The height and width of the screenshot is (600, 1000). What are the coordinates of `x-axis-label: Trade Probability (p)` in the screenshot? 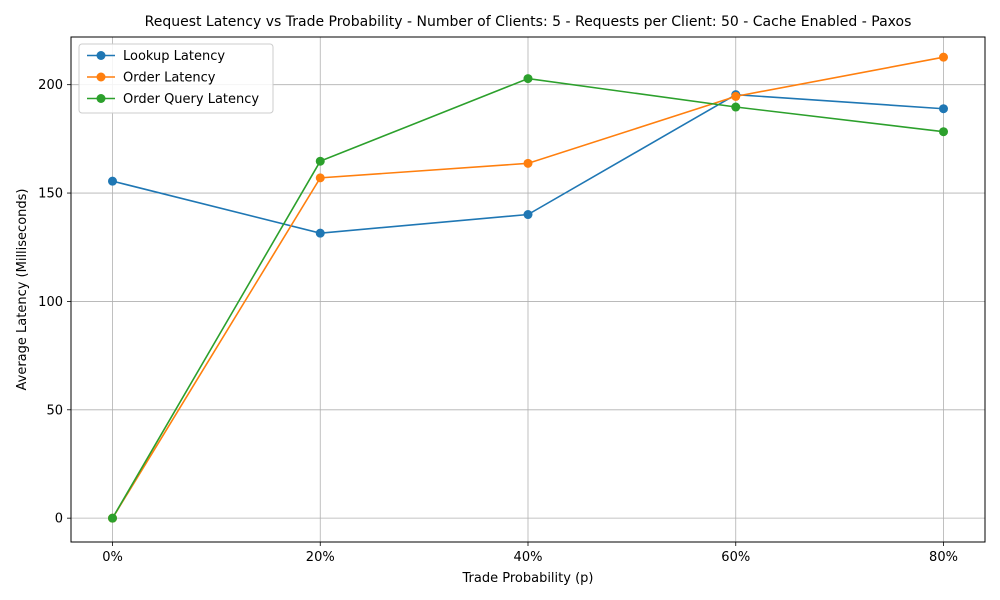 It's located at (528, 578).